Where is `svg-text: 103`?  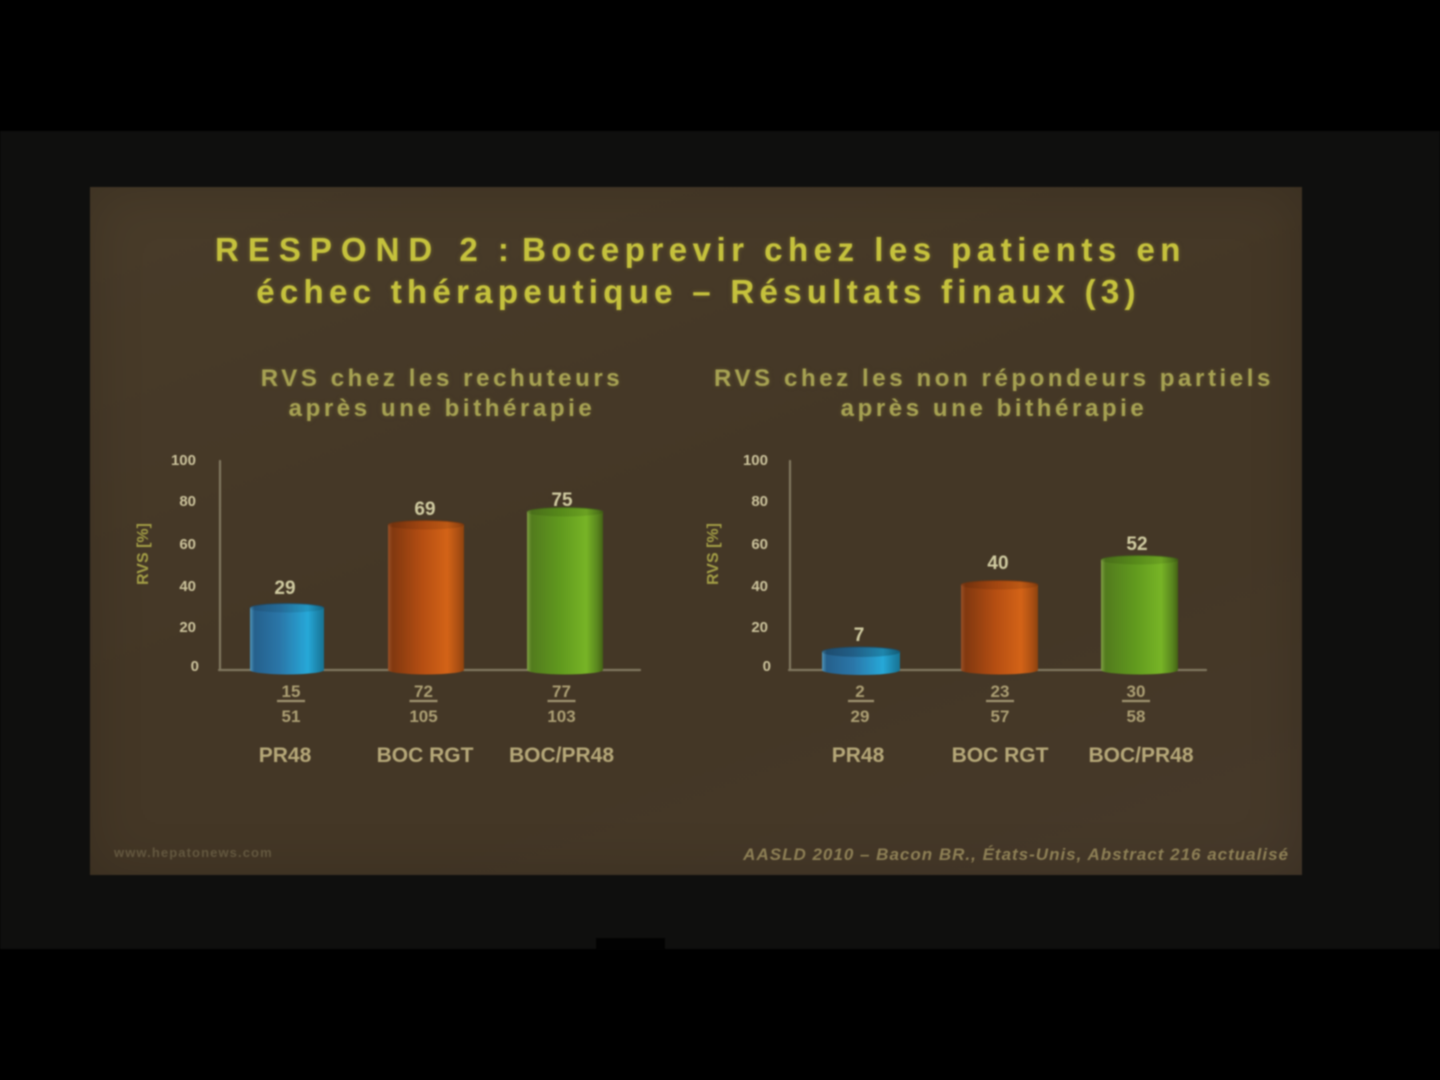
svg-text: 103 is located at coordinates (561, 716).